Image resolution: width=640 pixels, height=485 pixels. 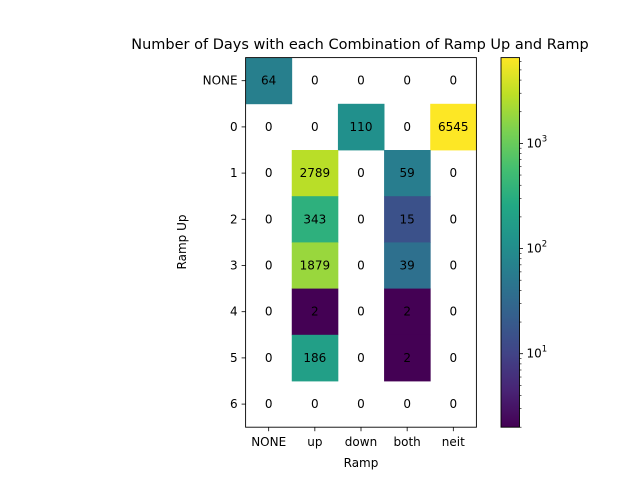 What do you see at coordinates (220, 81) in the screenshot?
I see `y-tick-label: NONE` at bounding box center [220, 81].